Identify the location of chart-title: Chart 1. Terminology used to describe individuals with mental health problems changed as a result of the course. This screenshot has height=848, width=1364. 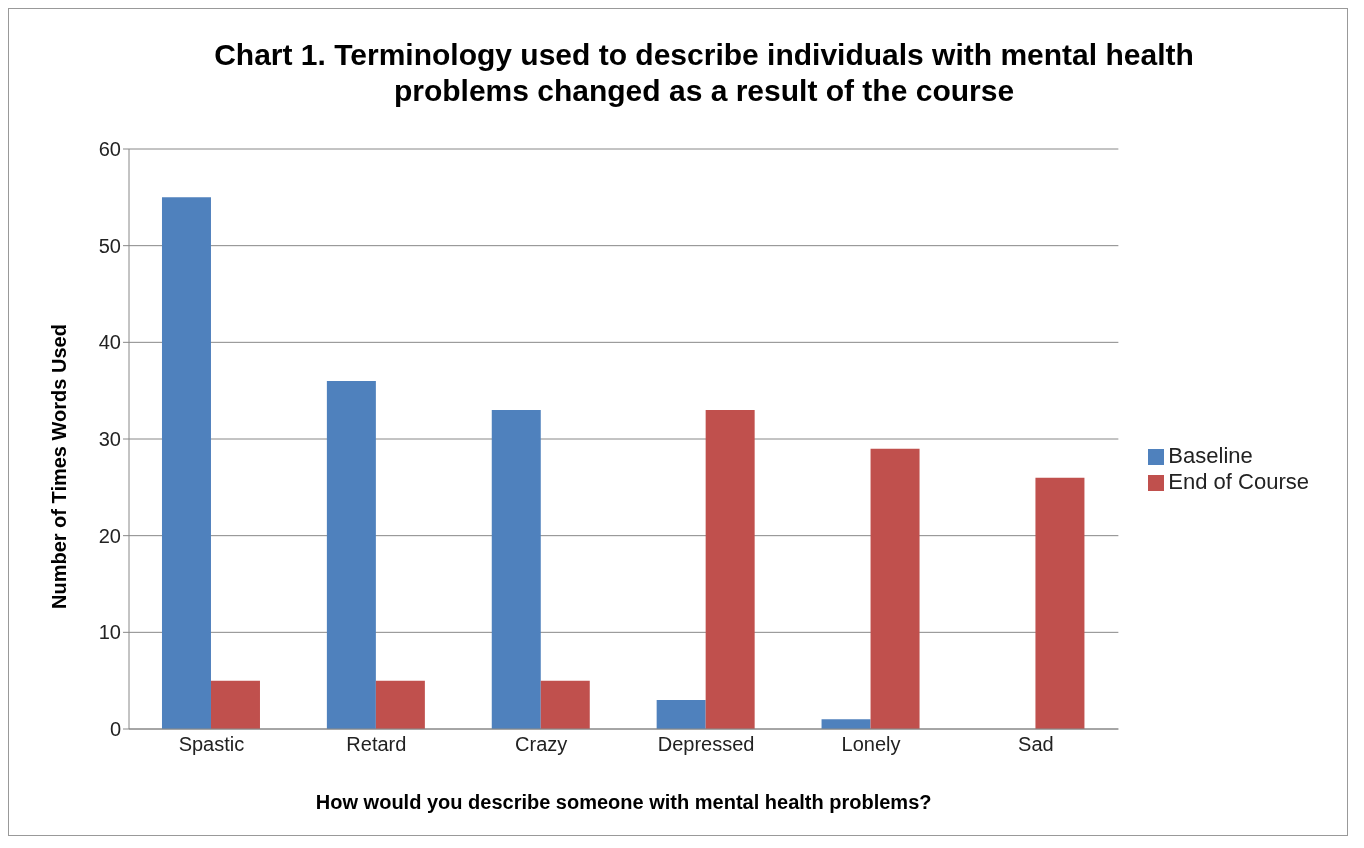
(704, 73).